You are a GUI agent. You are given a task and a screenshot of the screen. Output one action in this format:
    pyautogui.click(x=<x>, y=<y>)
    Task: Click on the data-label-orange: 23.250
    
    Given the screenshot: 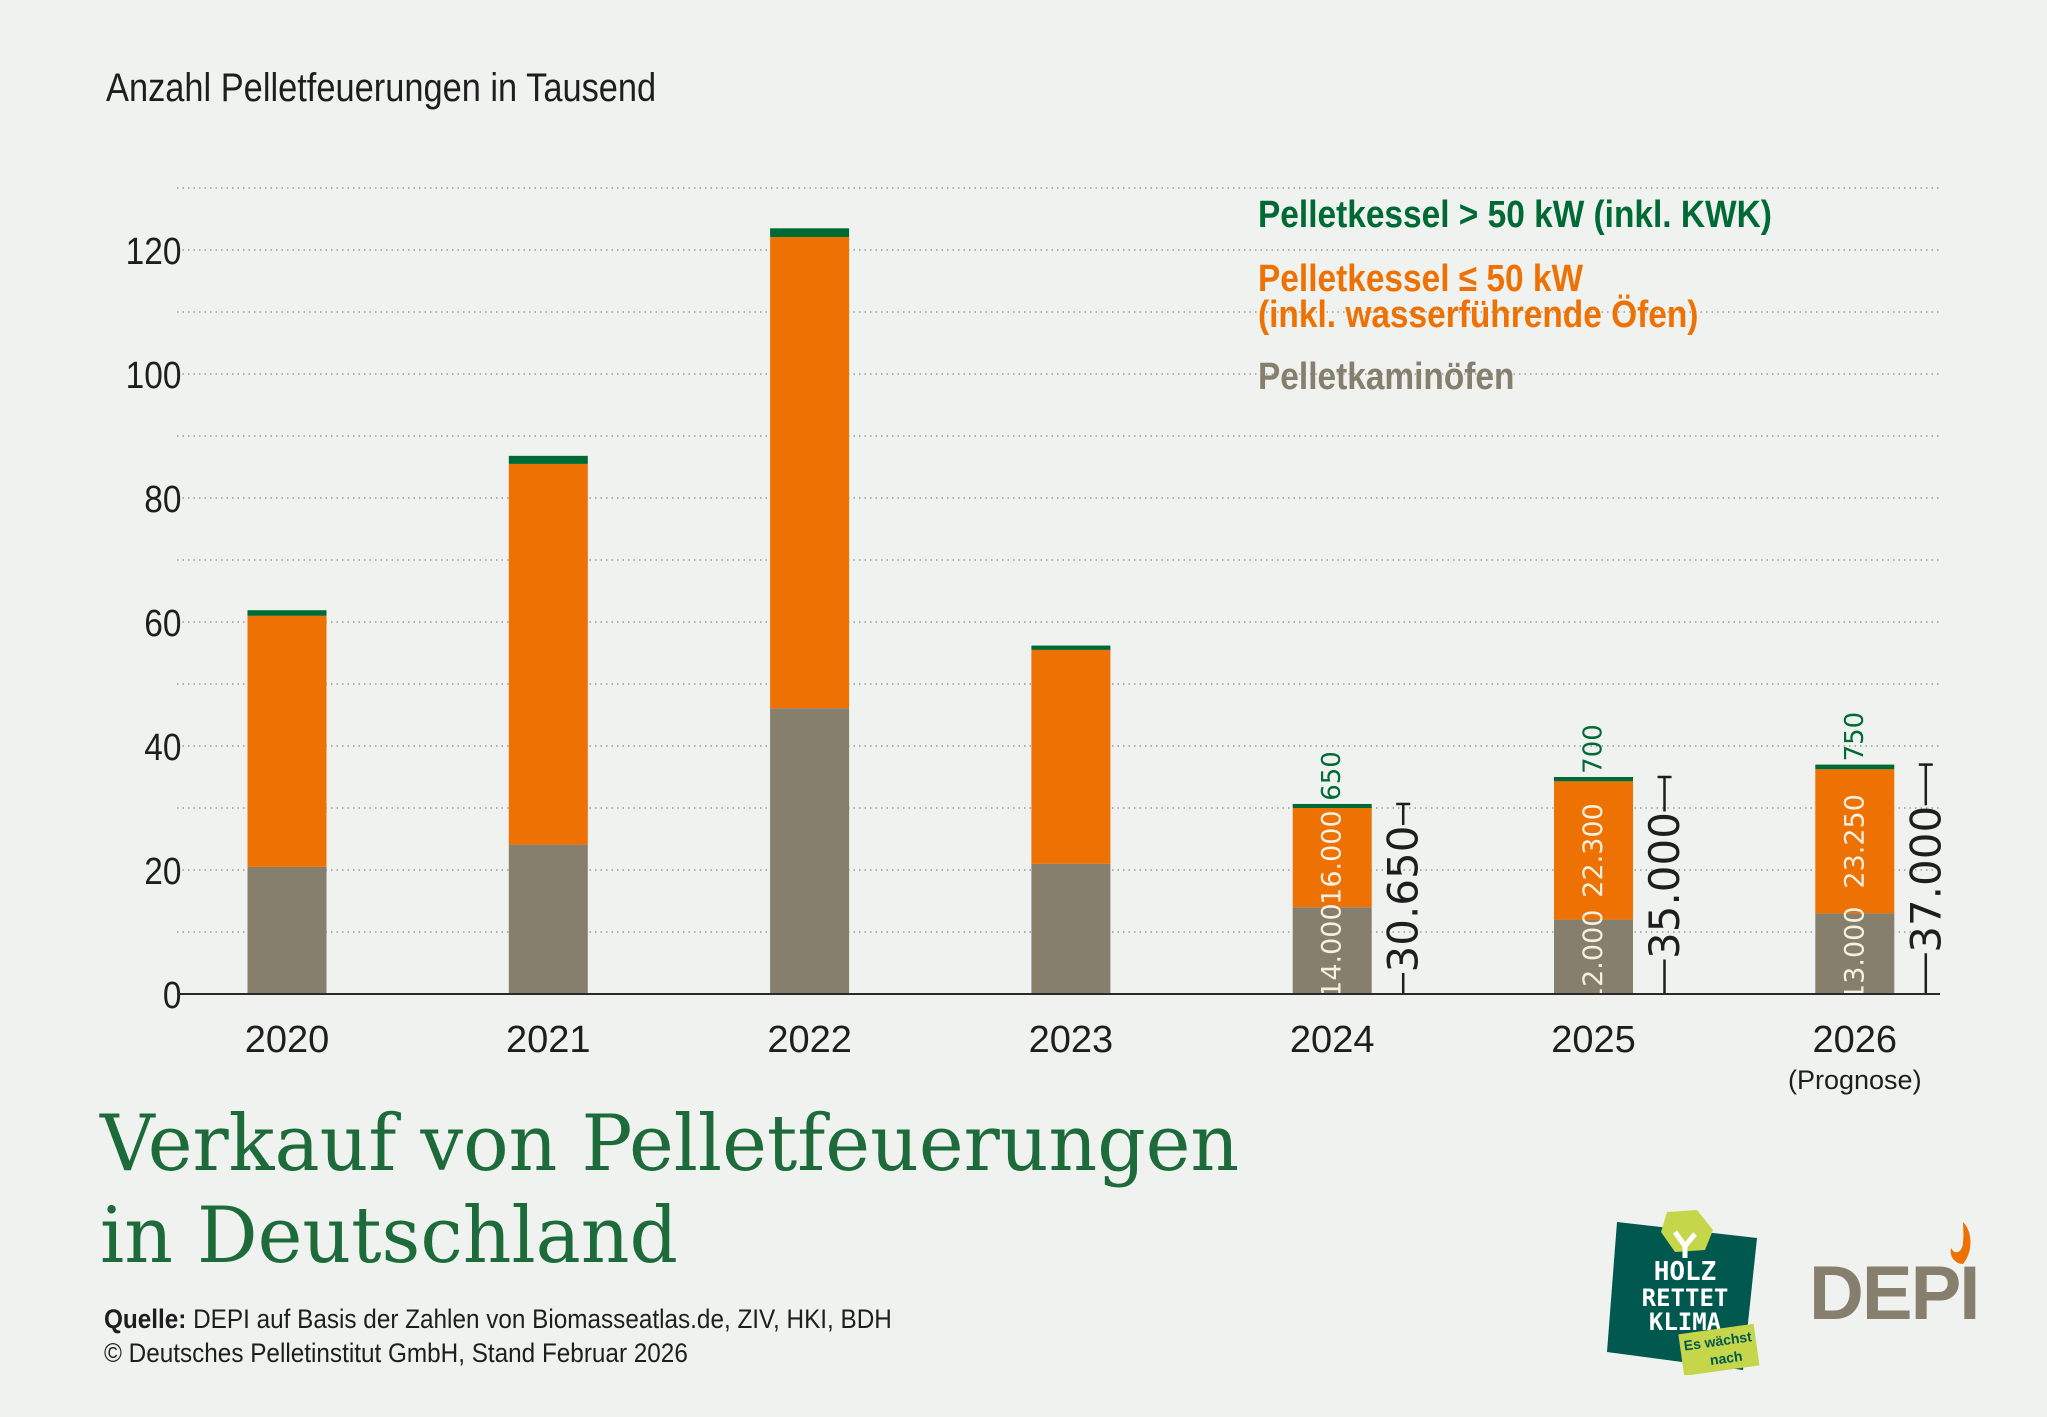 What is the action you would take?
    pyautogui.click(x=1854, y=841)
    